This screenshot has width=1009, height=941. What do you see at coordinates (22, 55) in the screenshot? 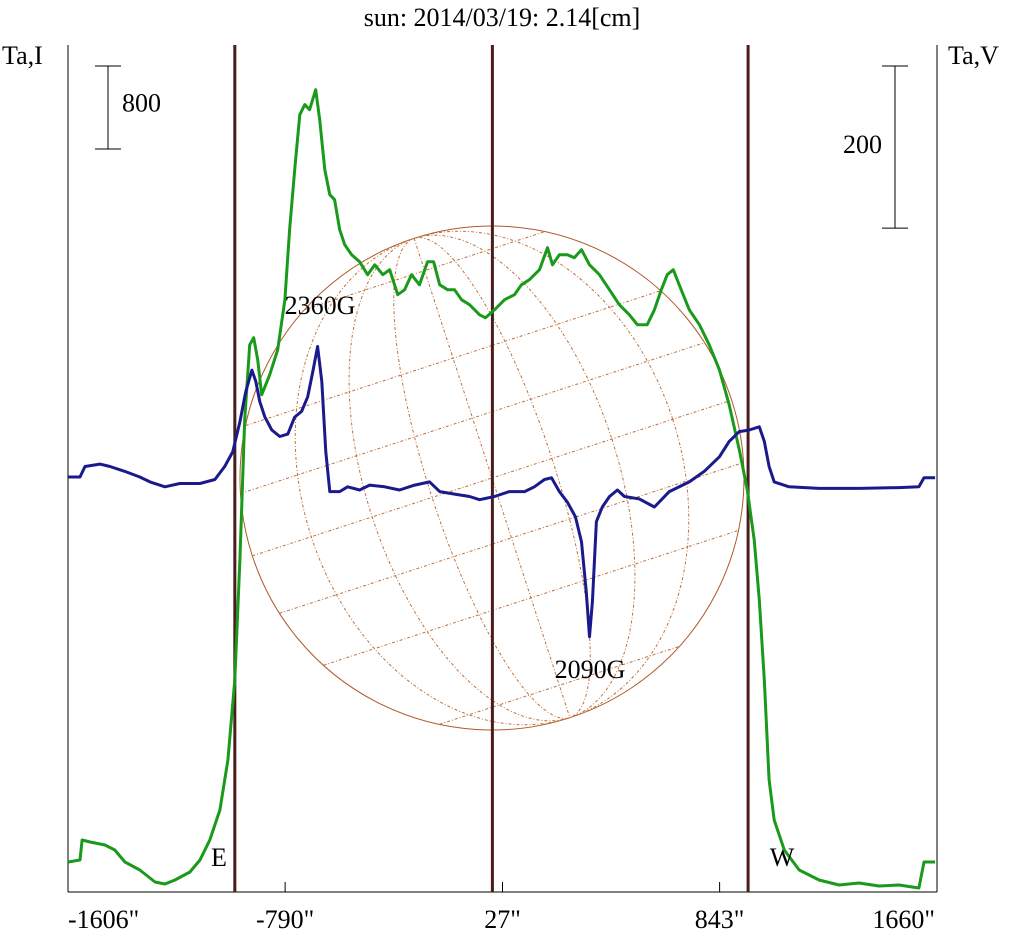
I see `y-axis-label: Ta,I` at bounding box center [22, 55].